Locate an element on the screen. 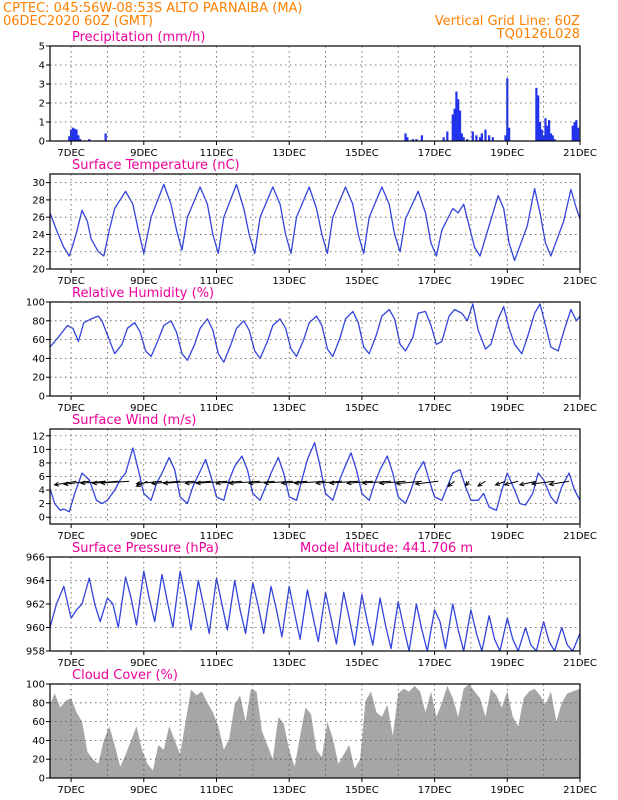 The image size is (618, 800). humidity-xtick-label: 17DEC is located at coordinates (435, 408).